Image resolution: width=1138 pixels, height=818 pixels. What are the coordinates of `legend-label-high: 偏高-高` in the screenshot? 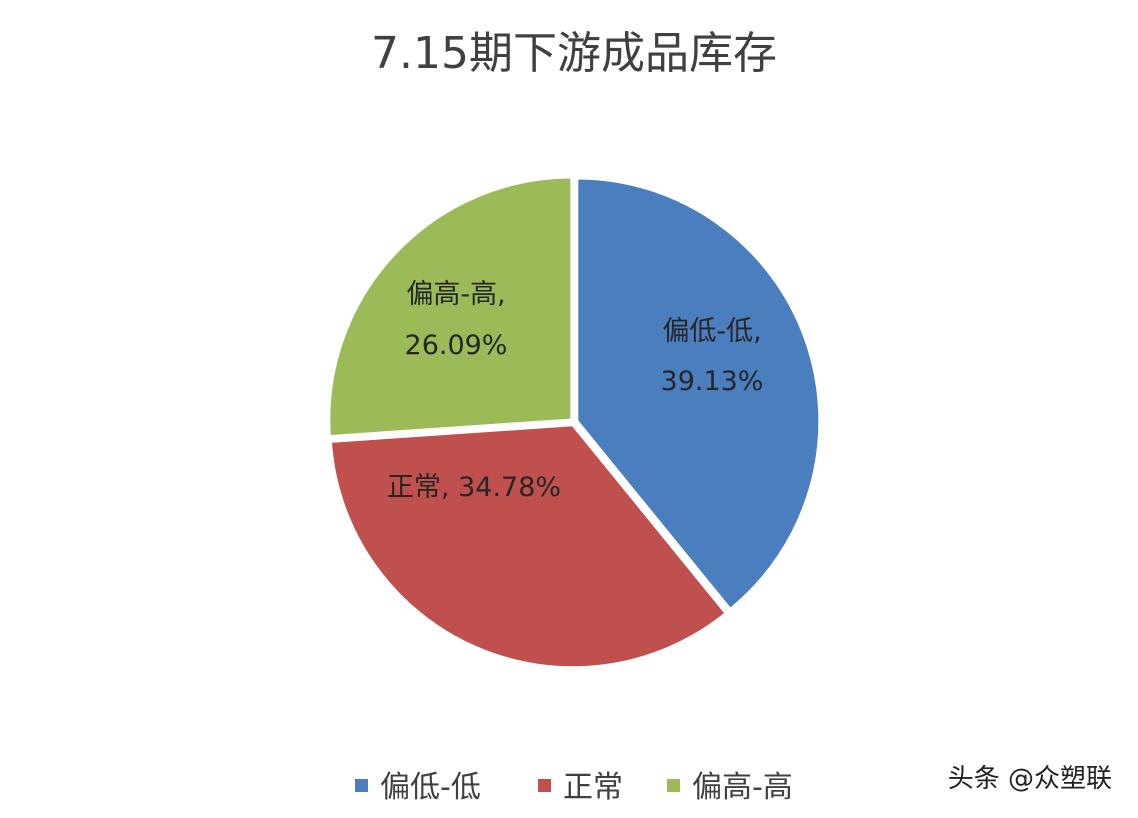 It's located at (742, 787).